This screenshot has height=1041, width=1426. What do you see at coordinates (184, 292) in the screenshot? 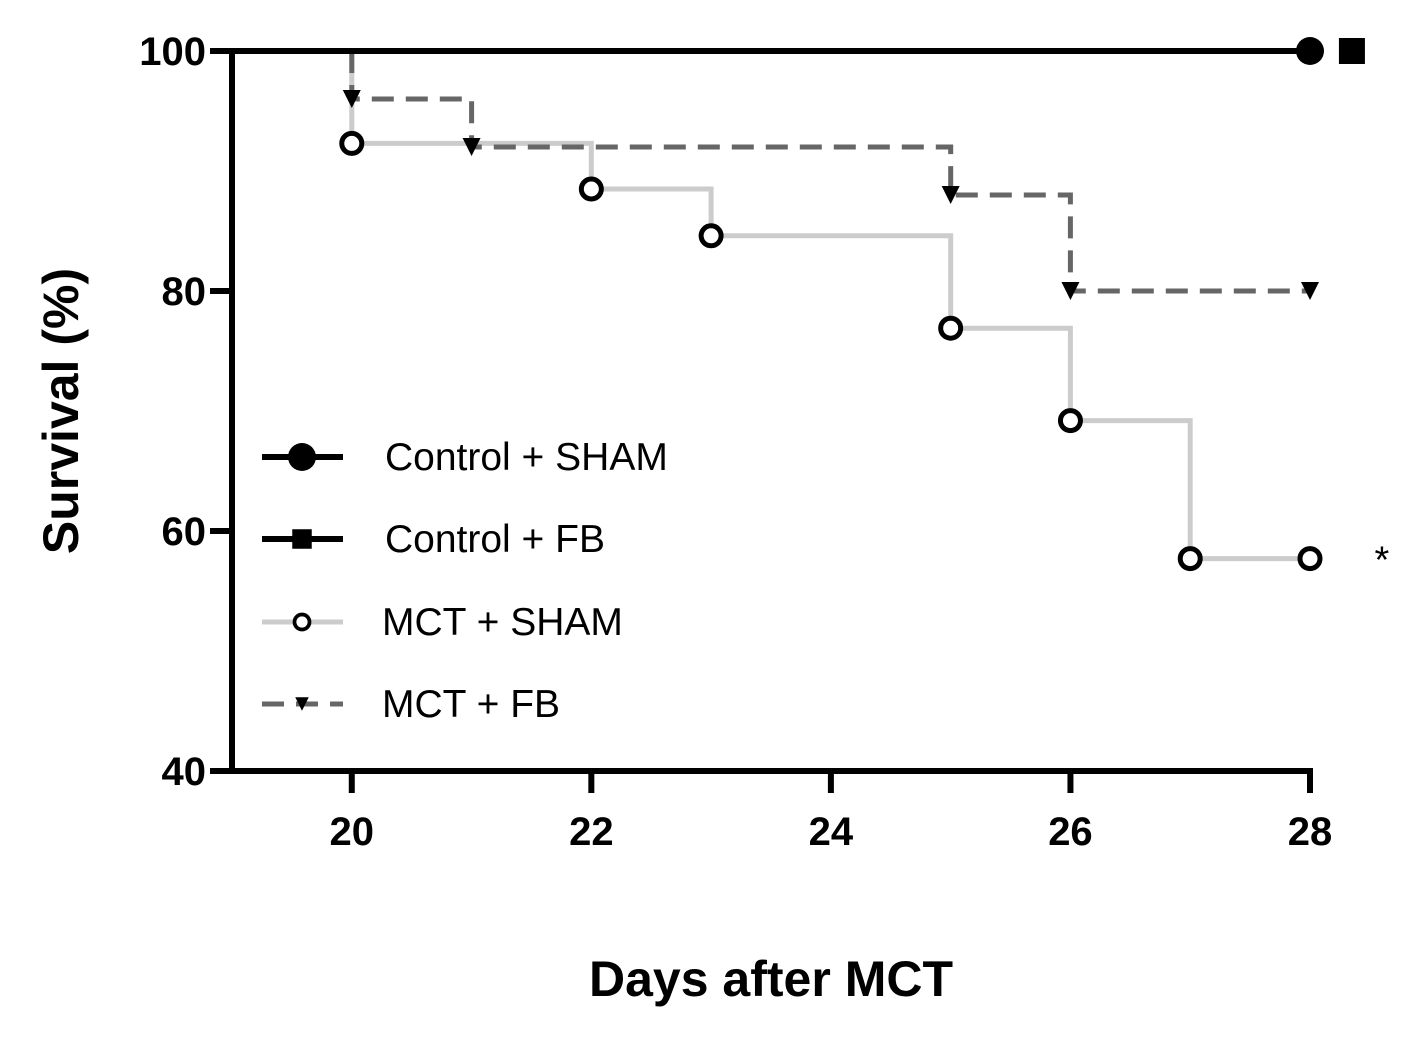
I see `y-tick-label: 80` at bounding box center [184, 292].